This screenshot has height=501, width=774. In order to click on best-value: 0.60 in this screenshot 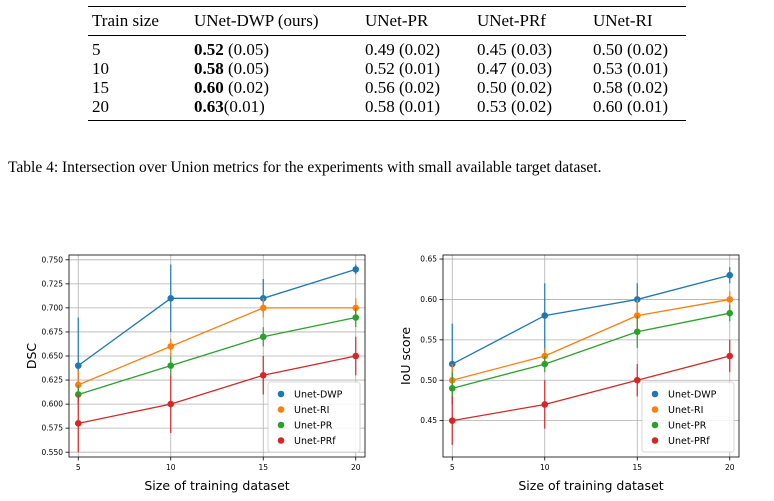, I will do `click(209, 87)`.